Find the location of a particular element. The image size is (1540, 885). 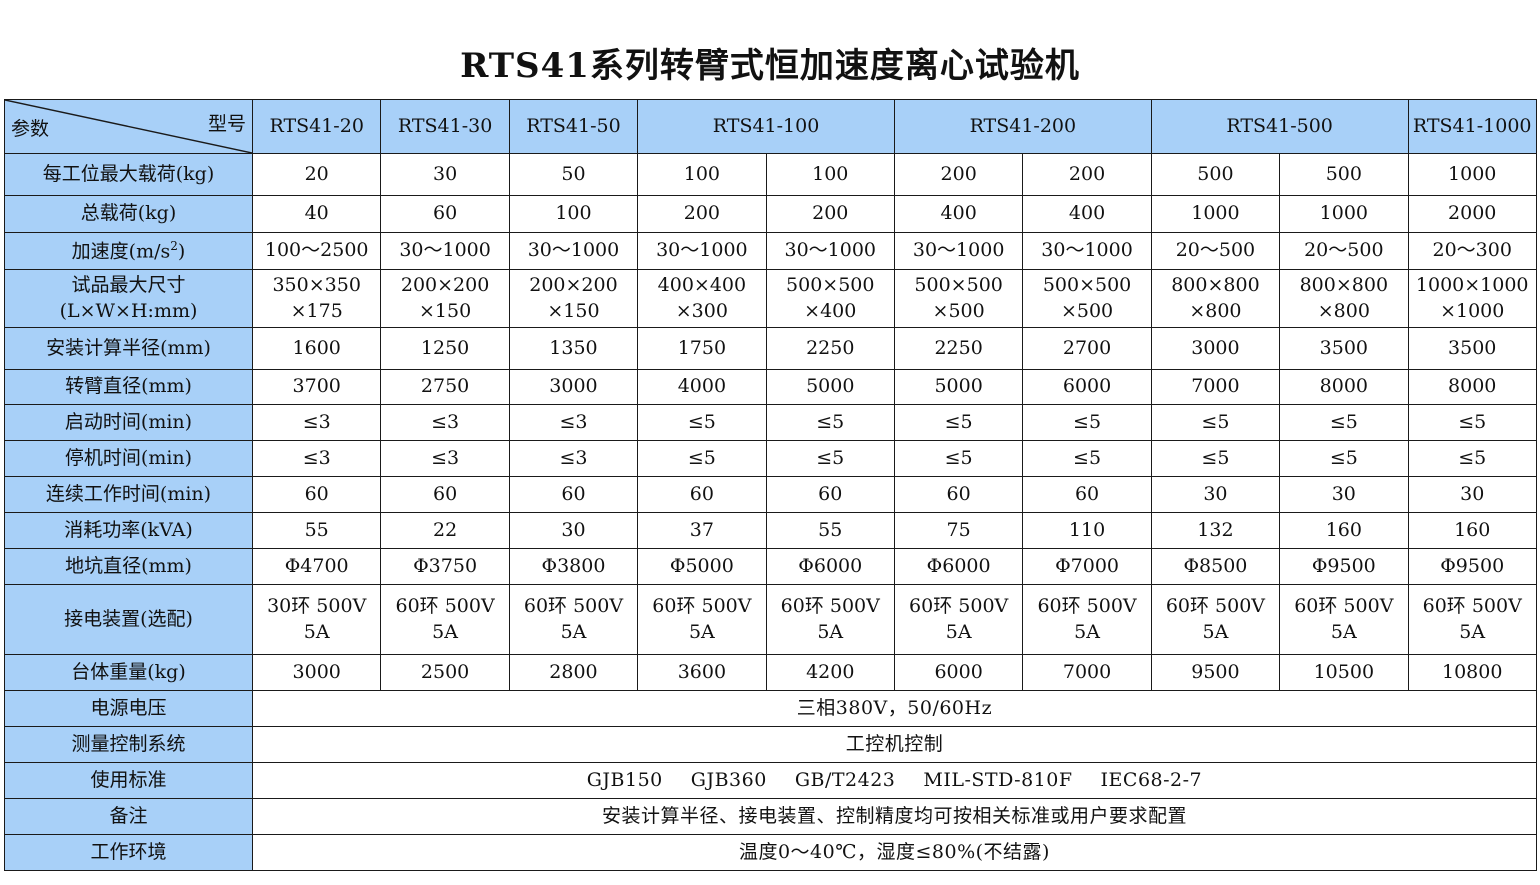

model-header-rts41-20: RTS41-20 is located at coordinates (316, 126).